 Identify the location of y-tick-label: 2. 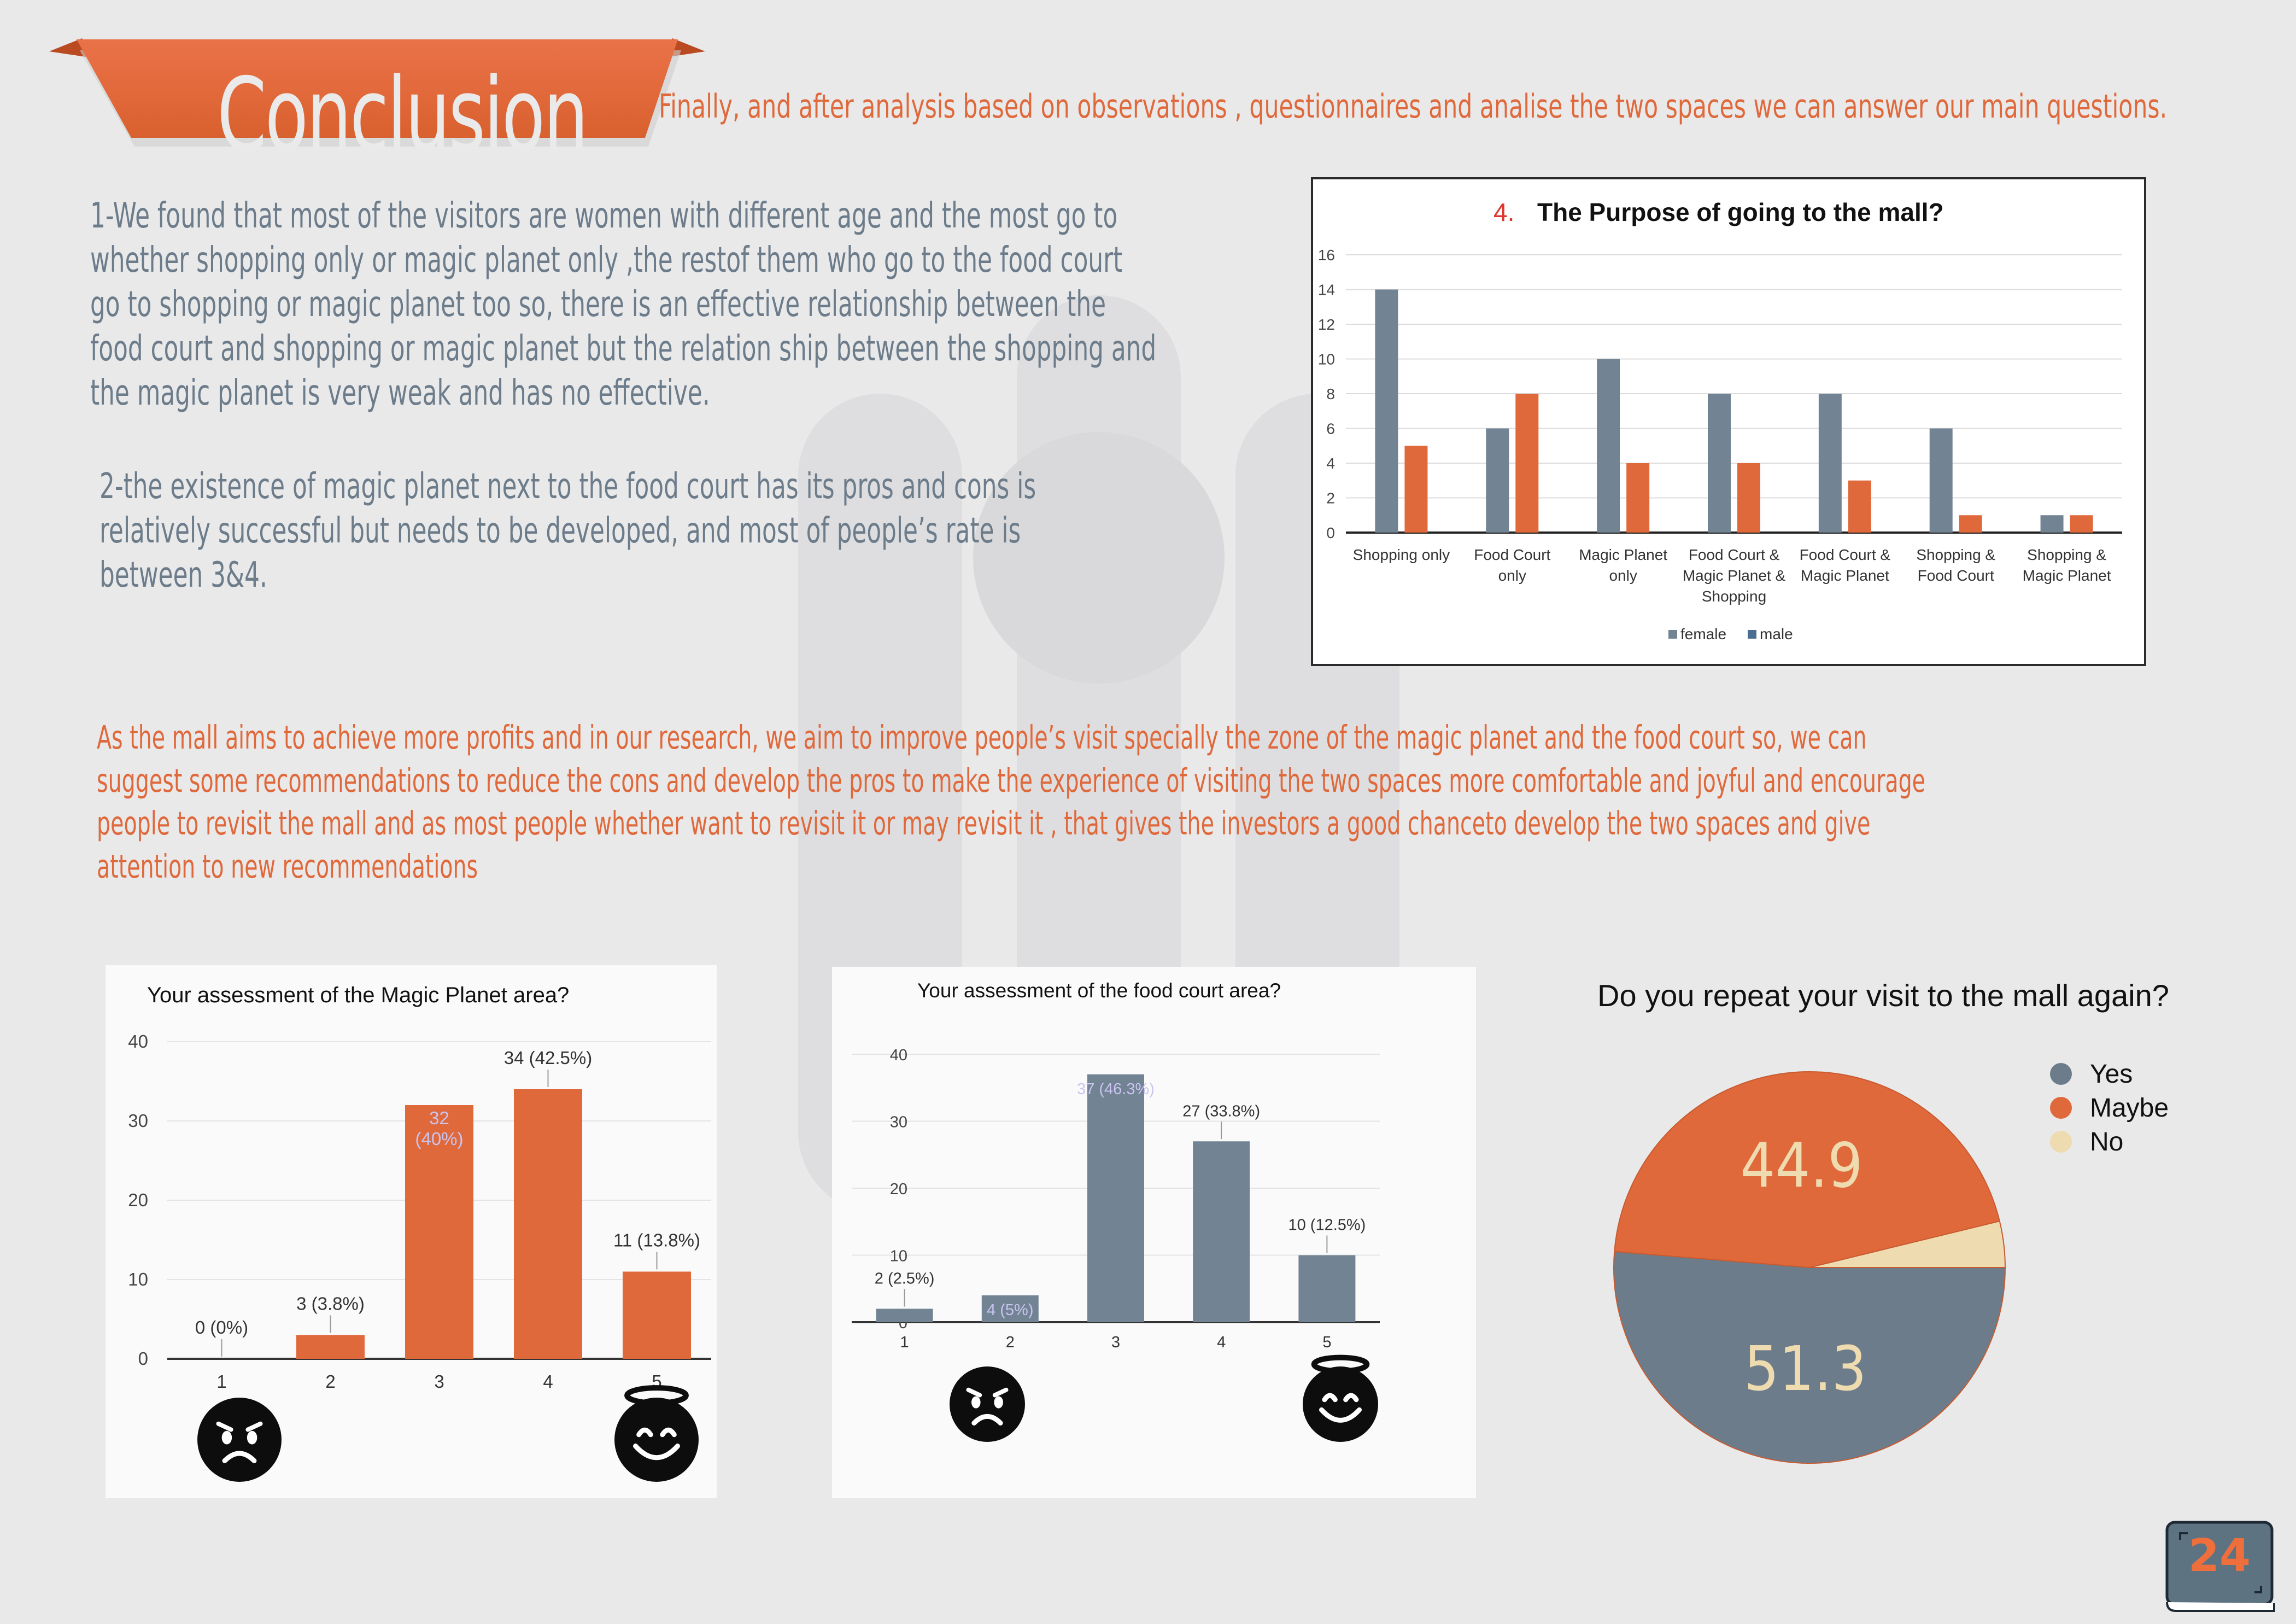
(1330, 499).